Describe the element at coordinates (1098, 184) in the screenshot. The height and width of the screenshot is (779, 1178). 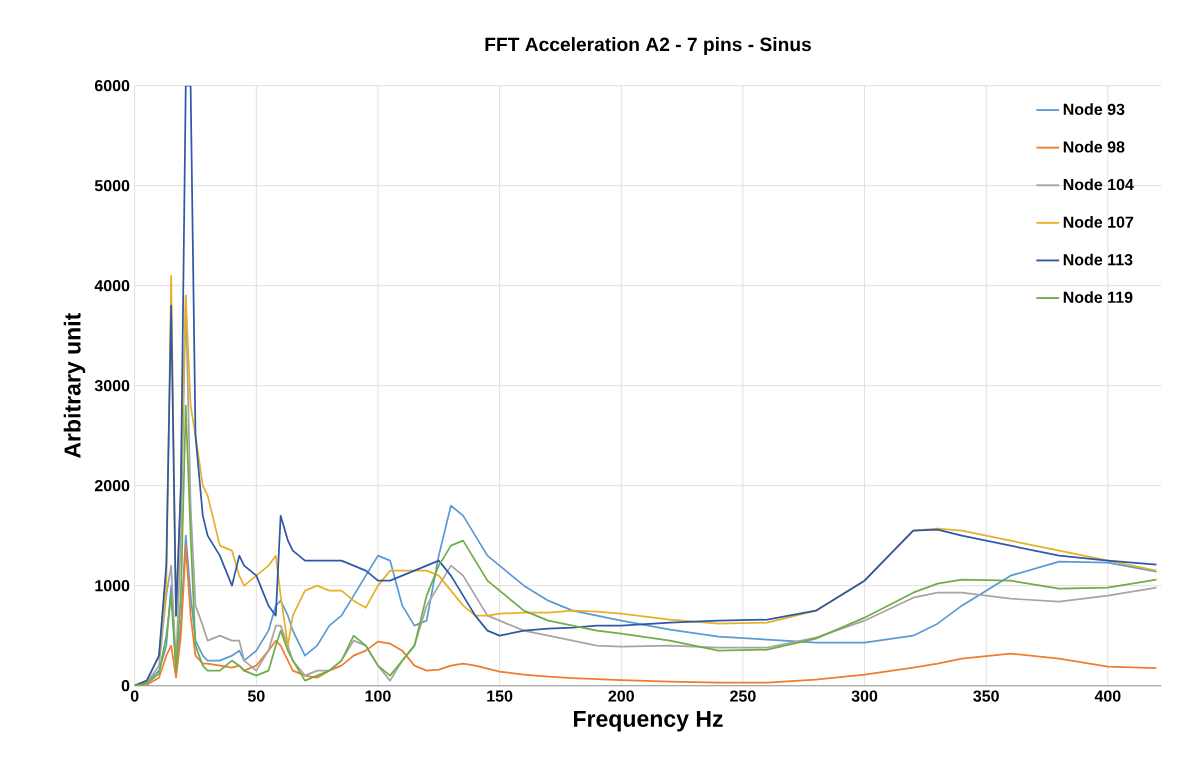
I see `legend-label: Node 104` at that location.